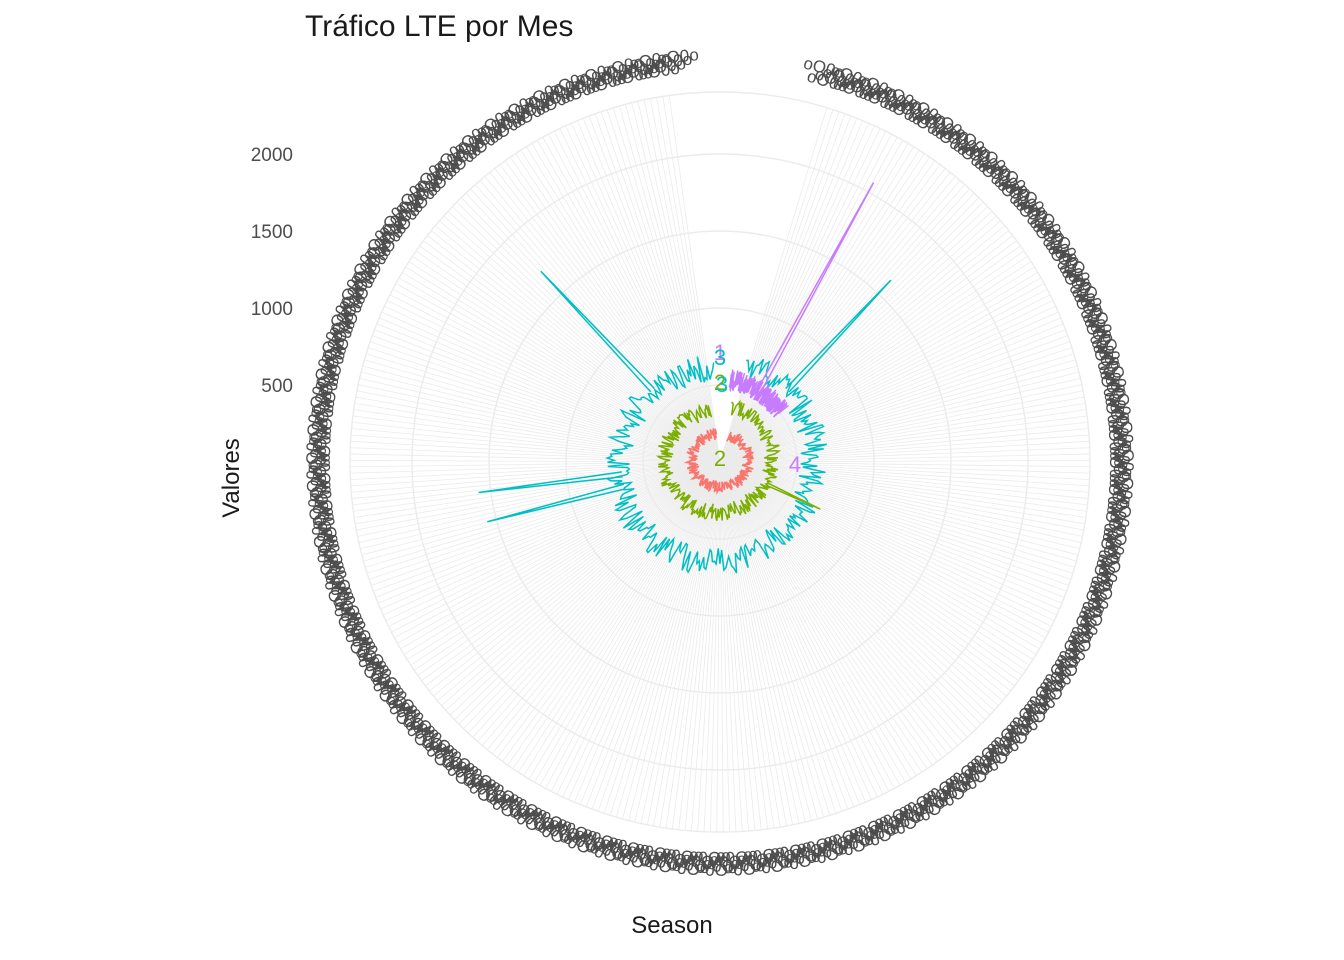 Image resolution: width=1344 pixels, height=960 pixels. Describe the element at coordinates (720, 352) in the screenshot. I see `series-label: 1` at that location.